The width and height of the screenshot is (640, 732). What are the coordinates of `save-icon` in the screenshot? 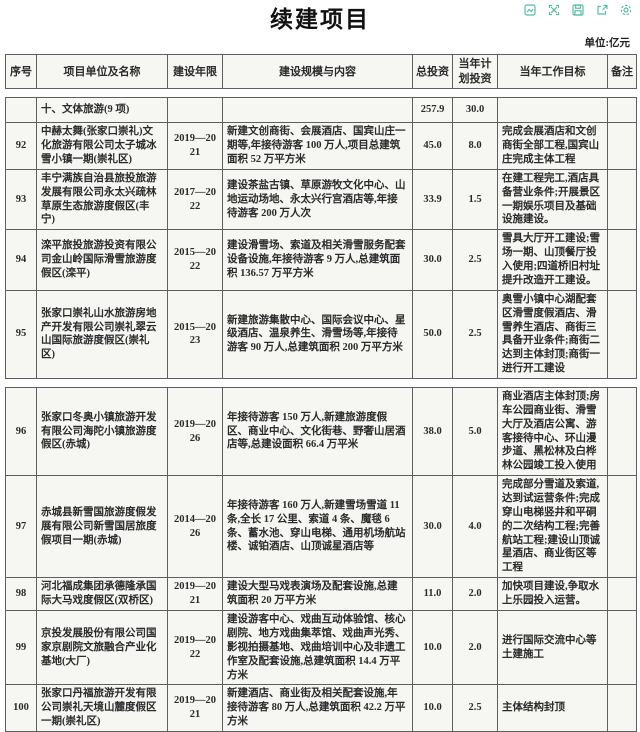 It's located at (578, 10).